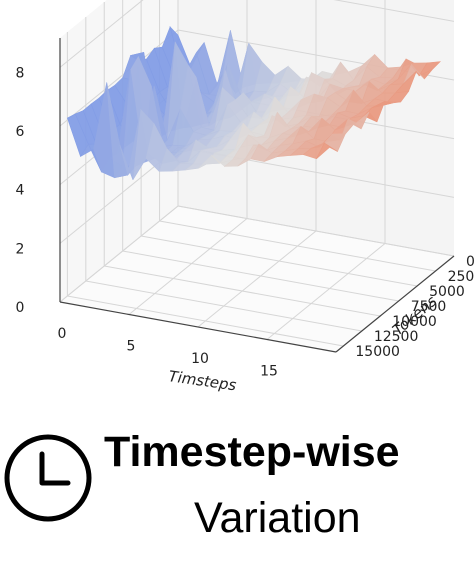 Image resolution: width=474 pixels, height=574 pixels. What do you see at coordinates (20, 191) in the screenshot?
I see `z-tick-label: 4` at bounding box center [20, 191].